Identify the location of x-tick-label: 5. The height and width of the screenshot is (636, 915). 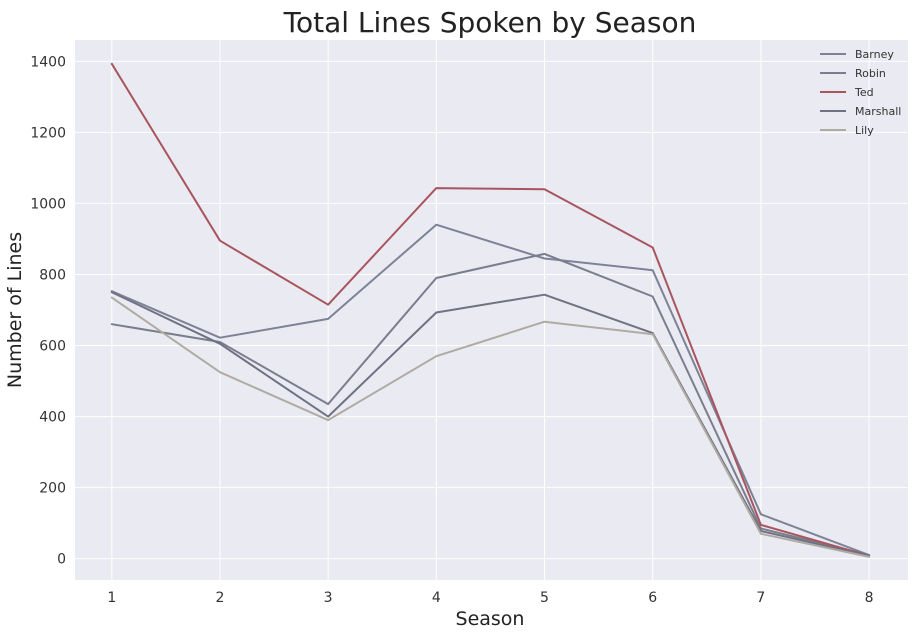
(544, 598).